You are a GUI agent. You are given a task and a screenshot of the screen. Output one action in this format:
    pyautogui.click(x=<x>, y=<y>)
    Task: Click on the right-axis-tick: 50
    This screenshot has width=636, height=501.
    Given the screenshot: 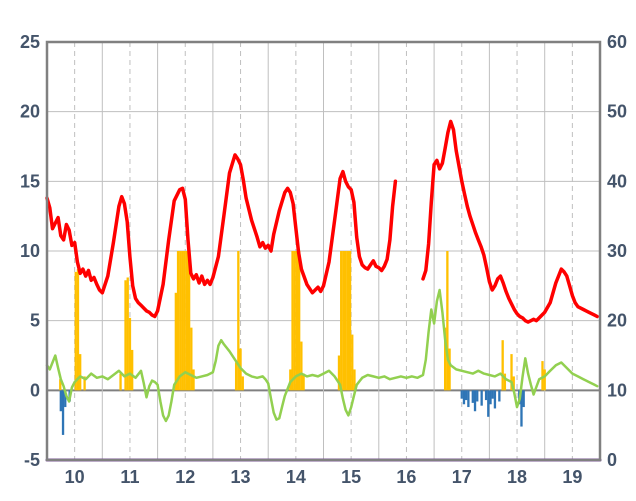 What is the action you would take?
    pyautogui.click(x=617, y=112)
    